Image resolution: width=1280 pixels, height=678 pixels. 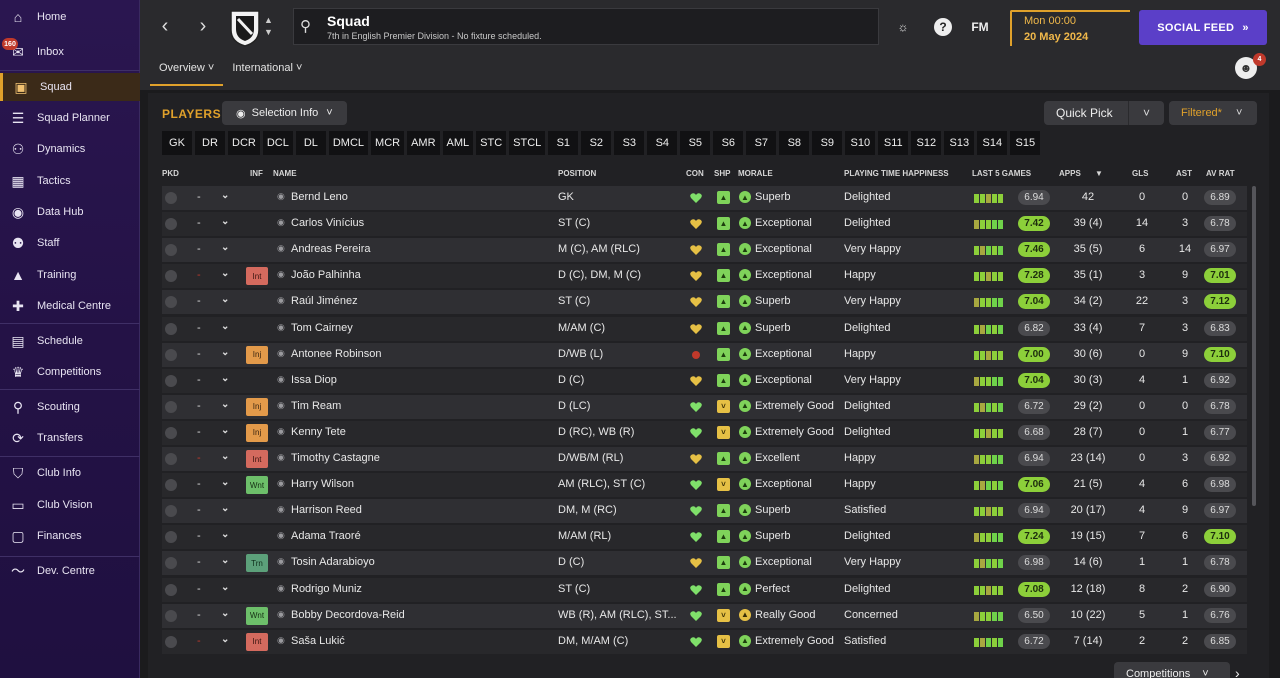 What do you see at coordinates (629, 143) in the screenshot?
I see `position-filter-s3: S3` at bounding box center [629, 143].